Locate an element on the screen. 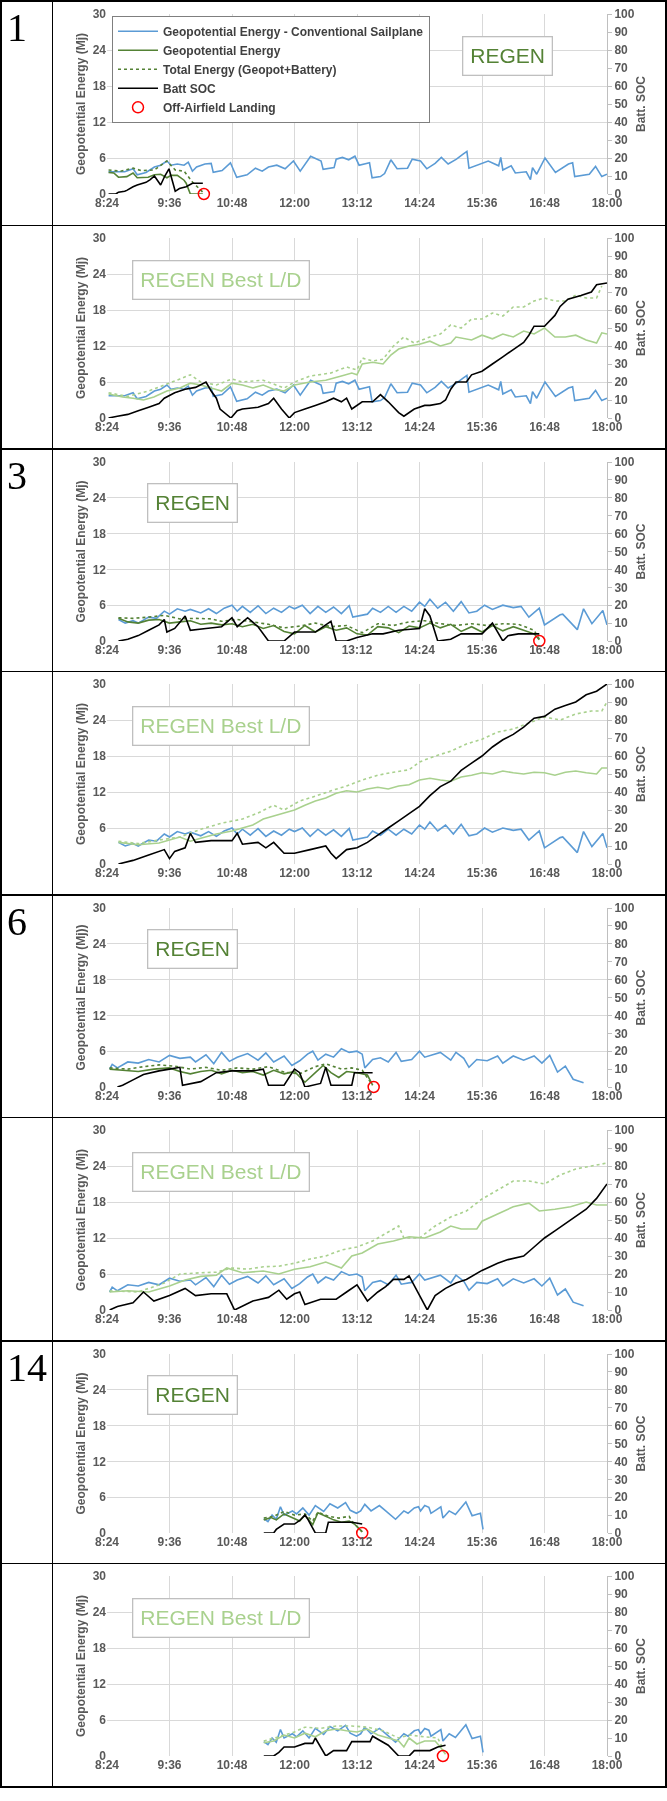  y2-tick-label: 20 is located at coordinates (621, 158).